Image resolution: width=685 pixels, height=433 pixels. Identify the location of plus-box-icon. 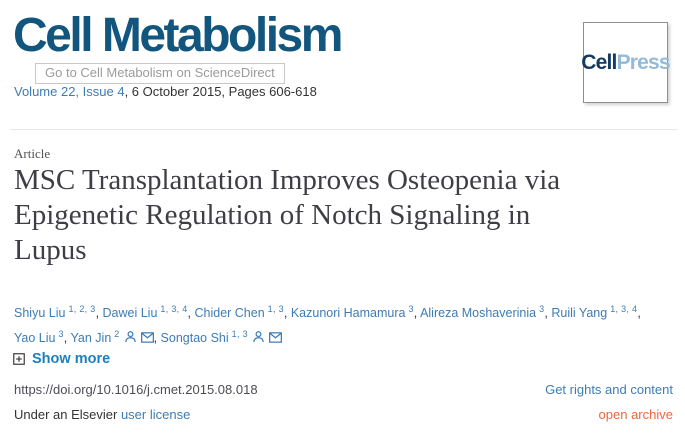
(19, 359).